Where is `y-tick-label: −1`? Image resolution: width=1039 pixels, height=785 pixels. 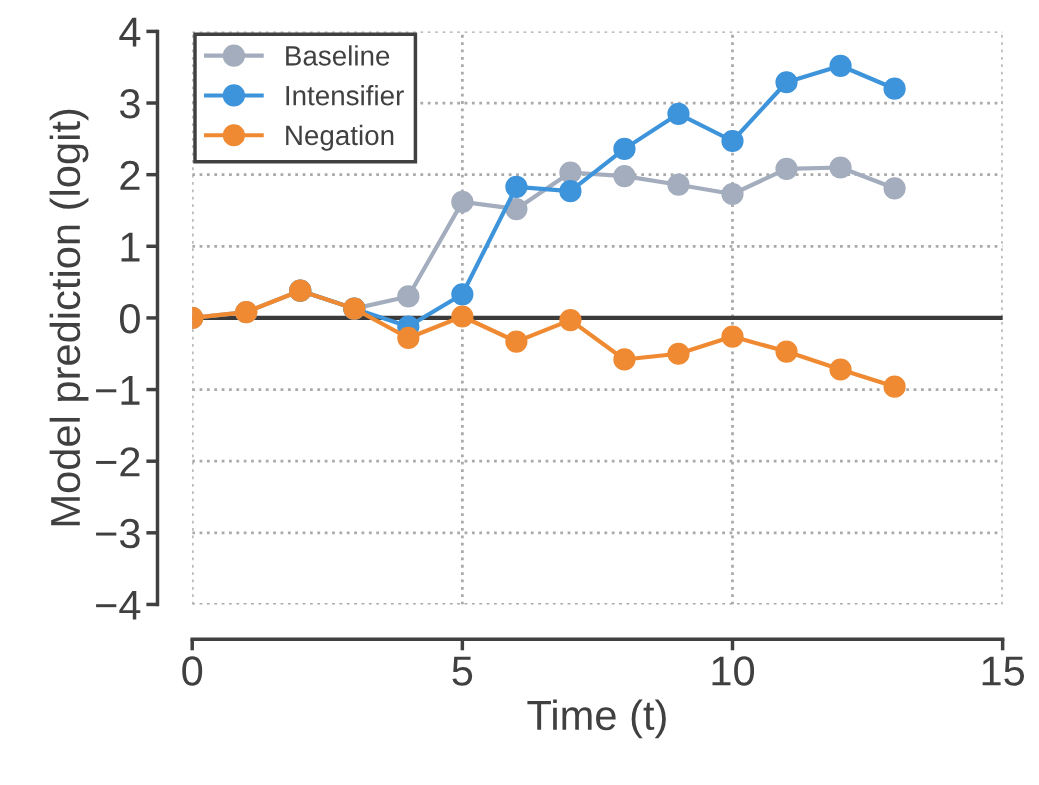
y-tick-label: −1 is located at coordinates (118, 390).